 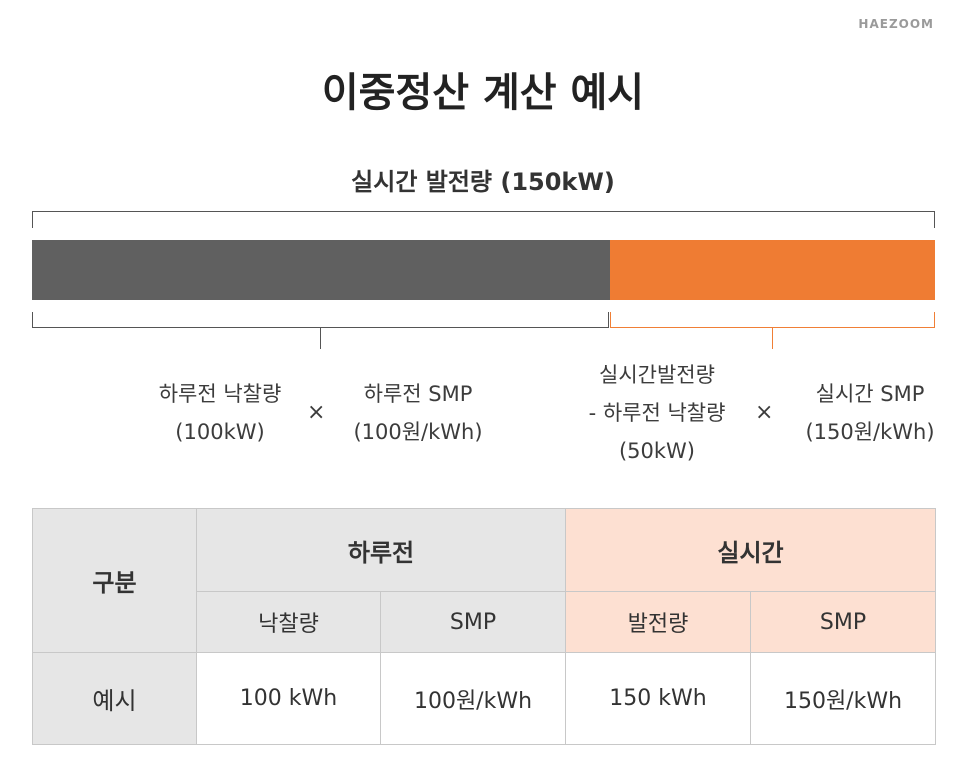 What do you see at coordinates (381, 550) in the screenshot?
I see `group-header-day-ahead: 하루전` at bounding box center [381, 550].